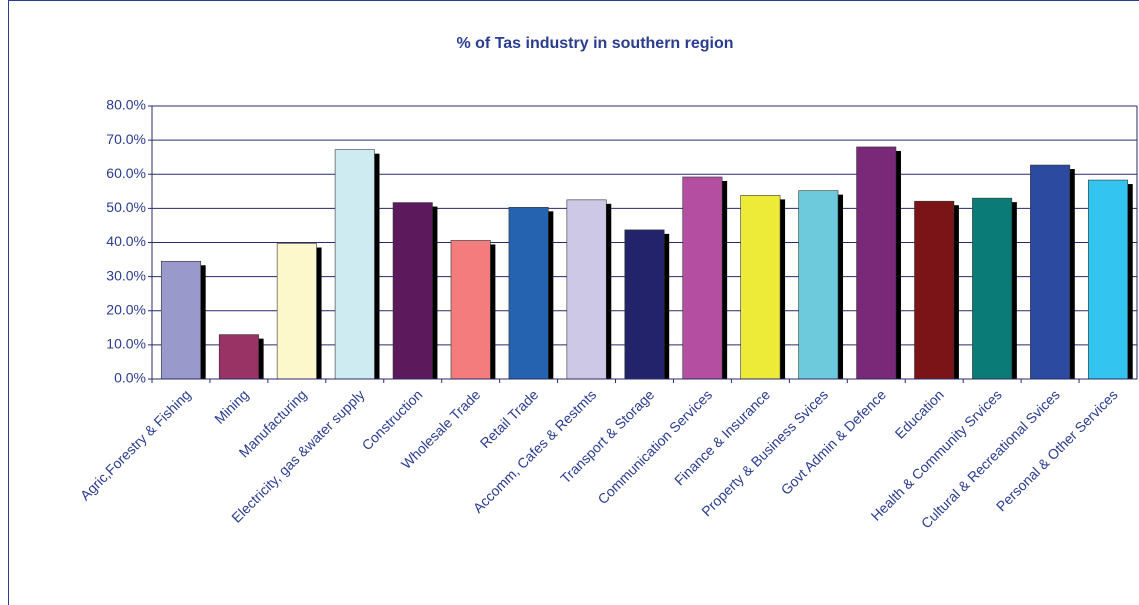 This screenshot has height=605, width=1139. Describe the element at coordinates (130, 378) in the screenshot. I see `y-tick-label: 0.0%` at that location.